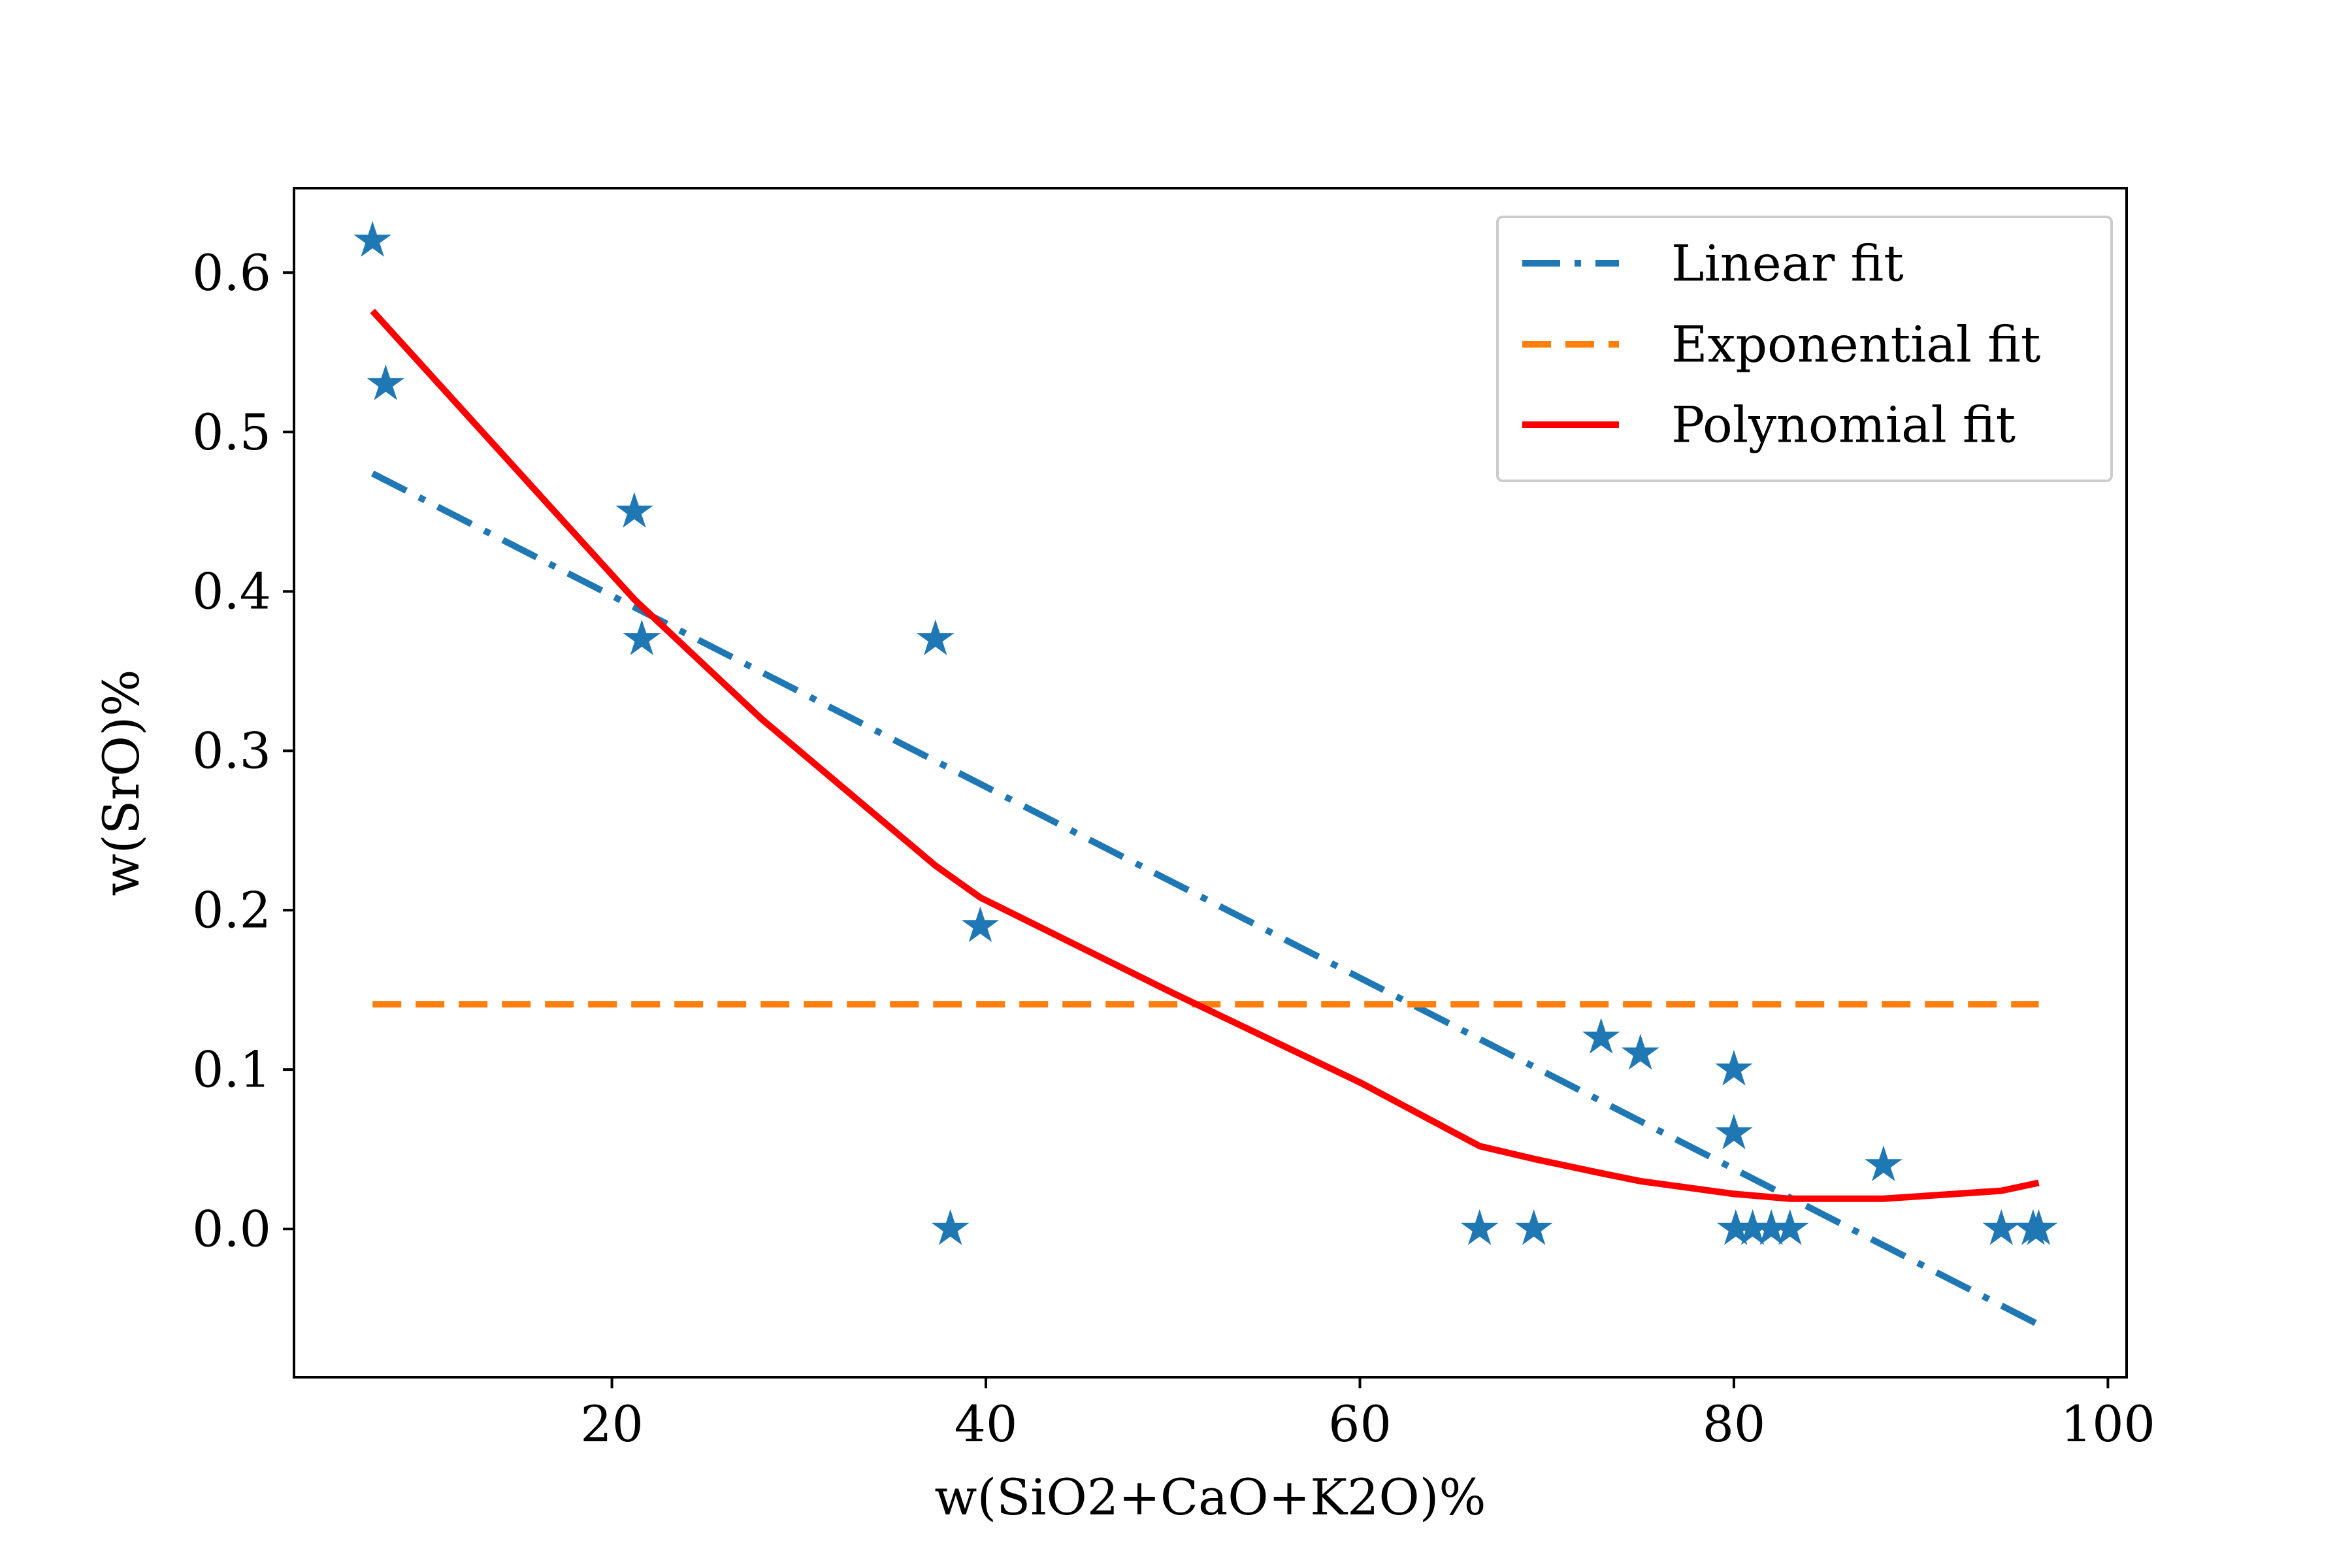 The image size is (2352, 1568). I want to click on y-axis: 0.0 0.1 0.2 0.3 0.4 0.5 0.6, so click(243, 751).